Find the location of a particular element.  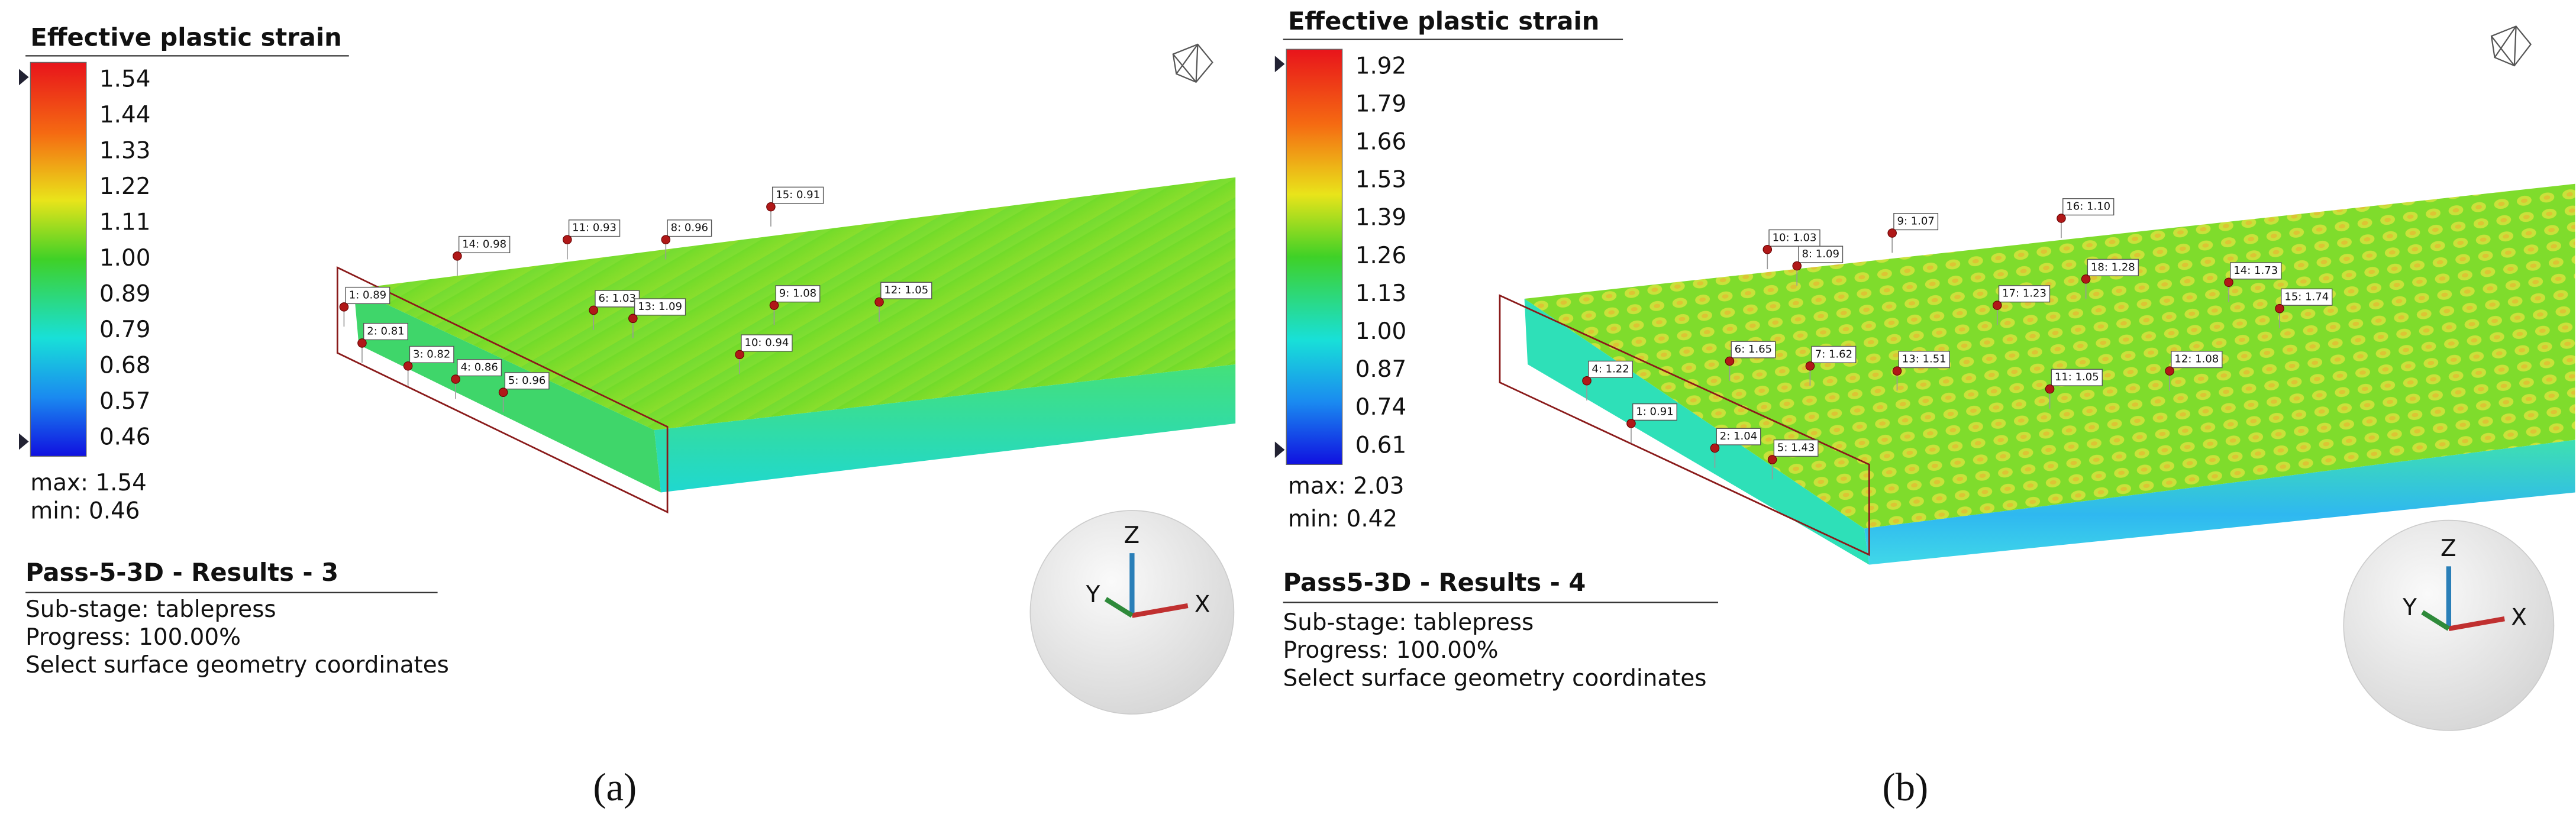

probe: 13: 1.51 is located at coordinates (1921, 371).